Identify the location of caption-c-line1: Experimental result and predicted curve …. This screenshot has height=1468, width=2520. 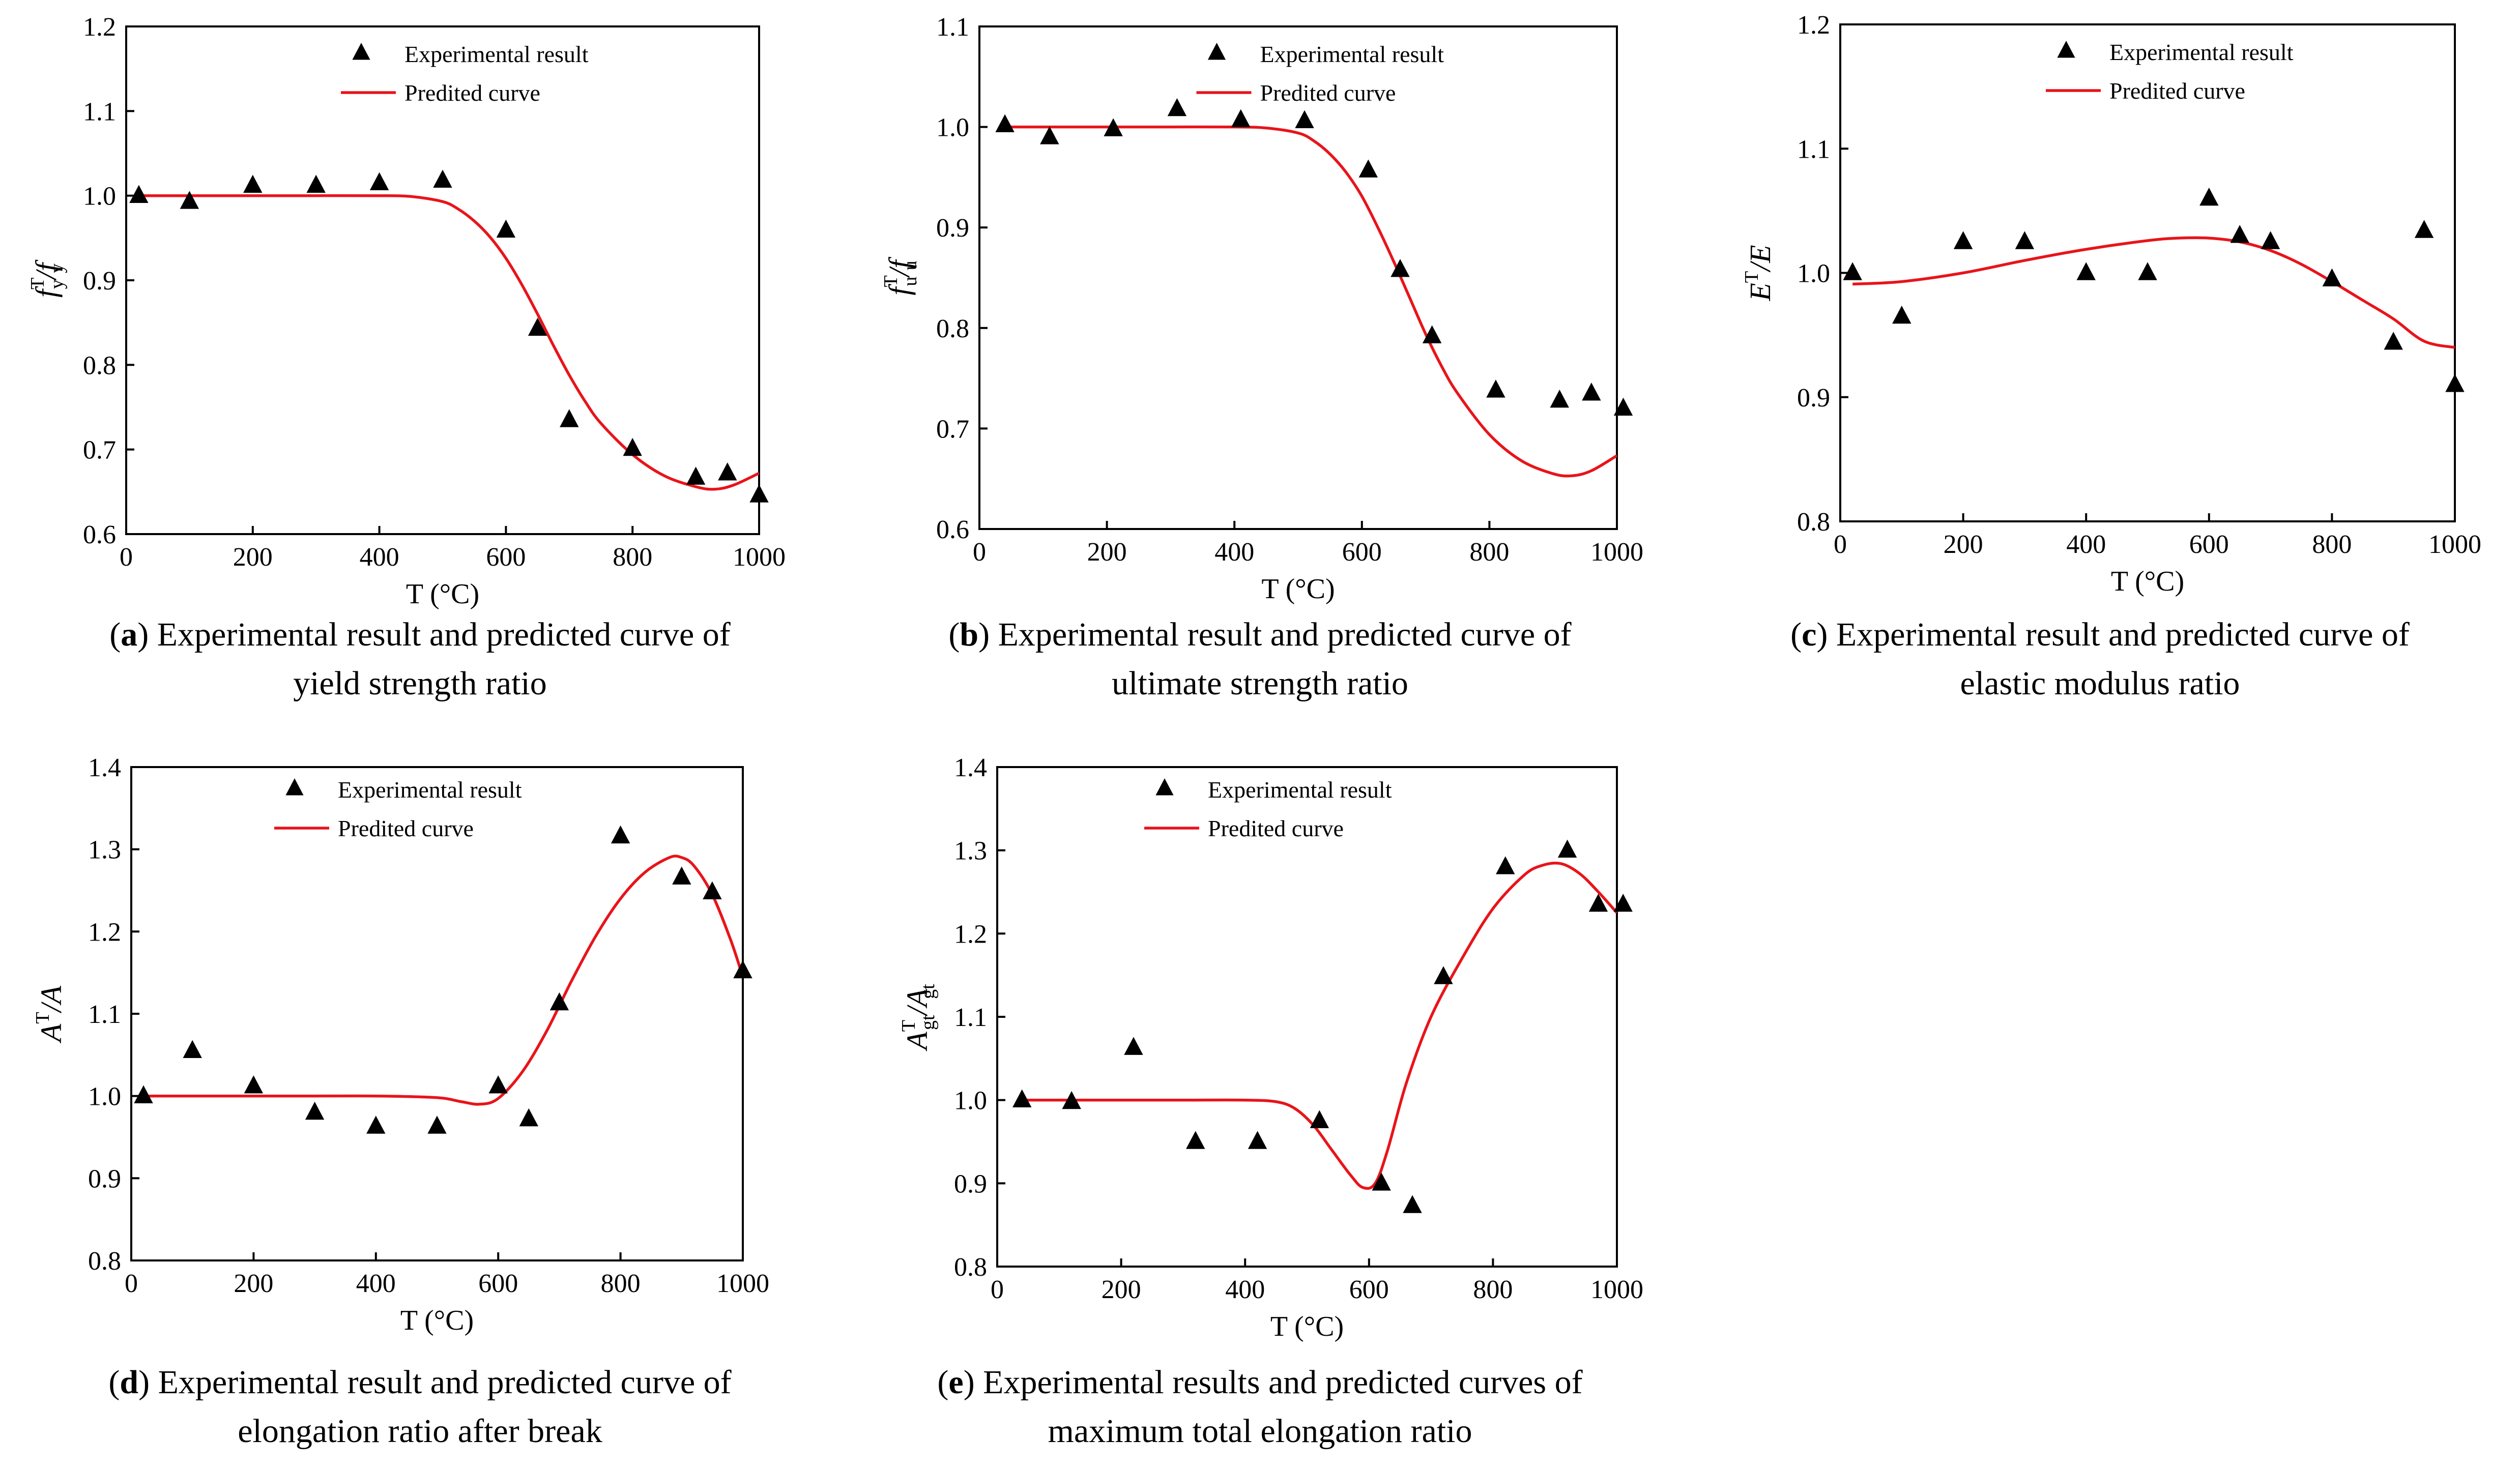
(2119, 634).